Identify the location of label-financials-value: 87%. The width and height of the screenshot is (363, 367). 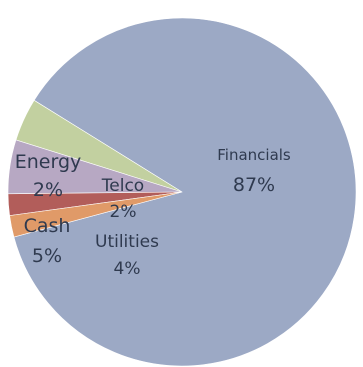
(254, 185).